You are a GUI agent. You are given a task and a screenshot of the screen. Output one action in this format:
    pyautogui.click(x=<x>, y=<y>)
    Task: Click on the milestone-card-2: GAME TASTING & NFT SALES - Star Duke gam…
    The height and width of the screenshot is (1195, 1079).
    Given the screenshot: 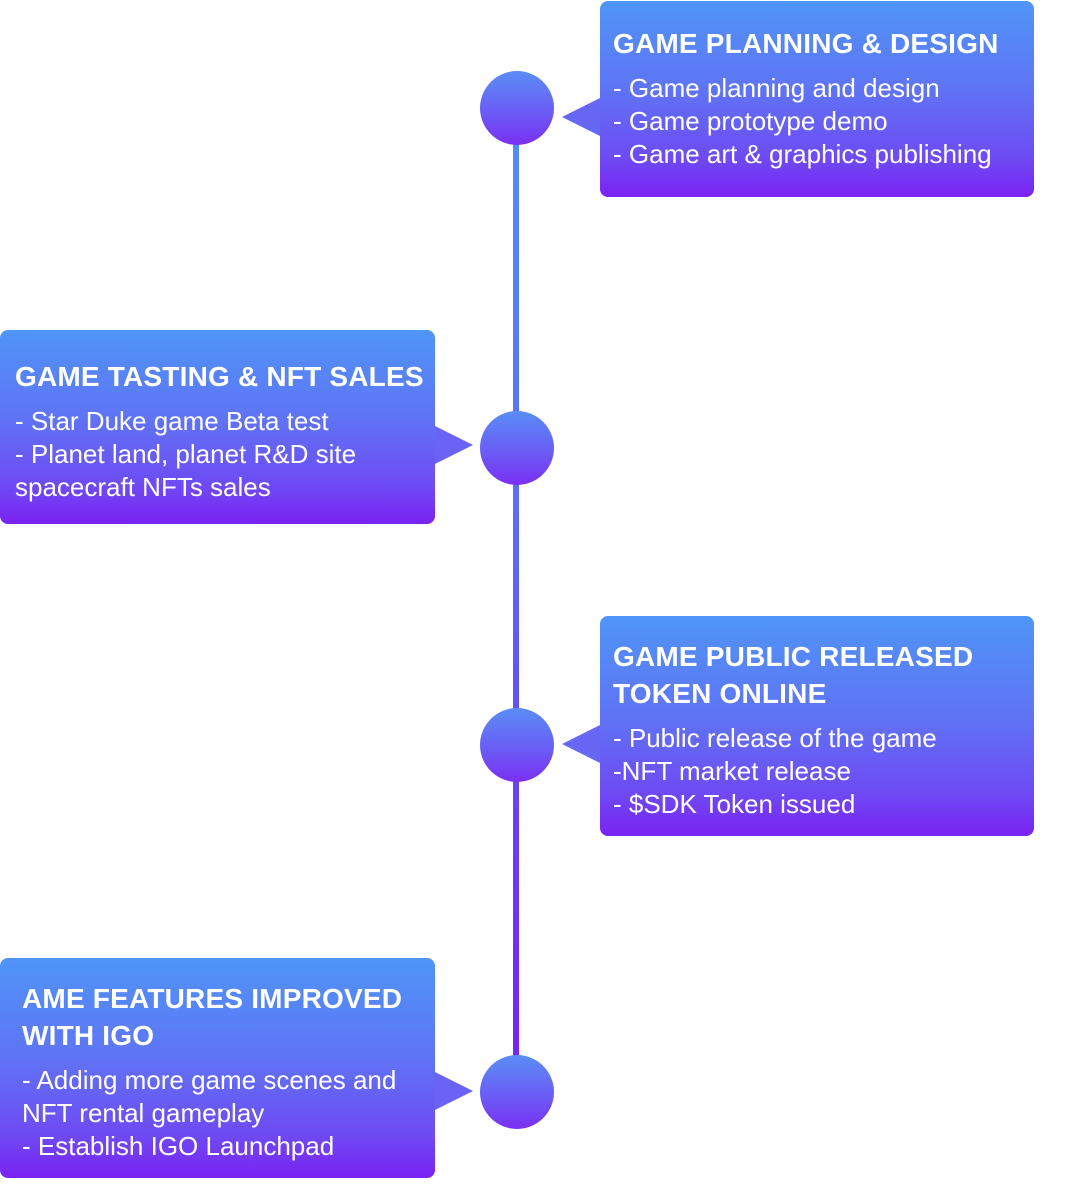 What is the action you would take?
    pyautogui.click(x=217, y=427)
    